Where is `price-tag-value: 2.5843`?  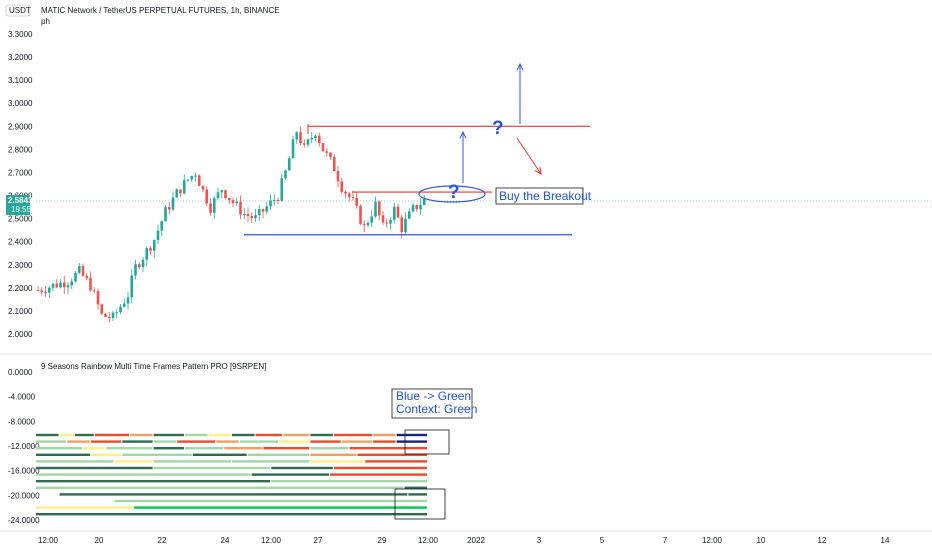 price-tag-value: 2.5843 is located at coordinates (20, 200).